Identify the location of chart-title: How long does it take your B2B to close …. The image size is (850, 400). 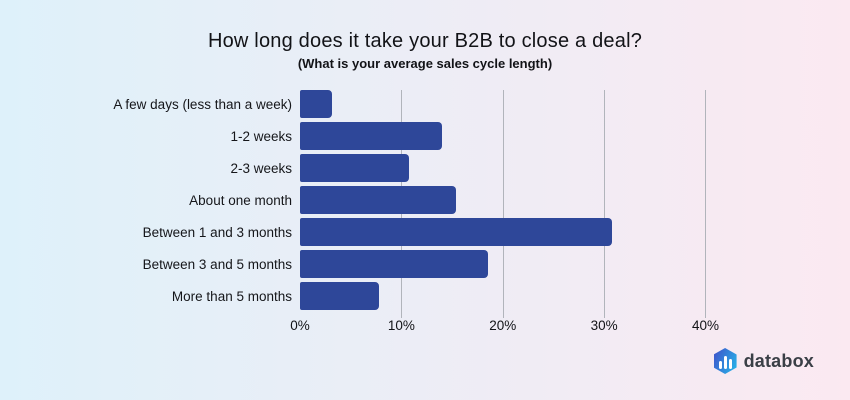
(425, 41).